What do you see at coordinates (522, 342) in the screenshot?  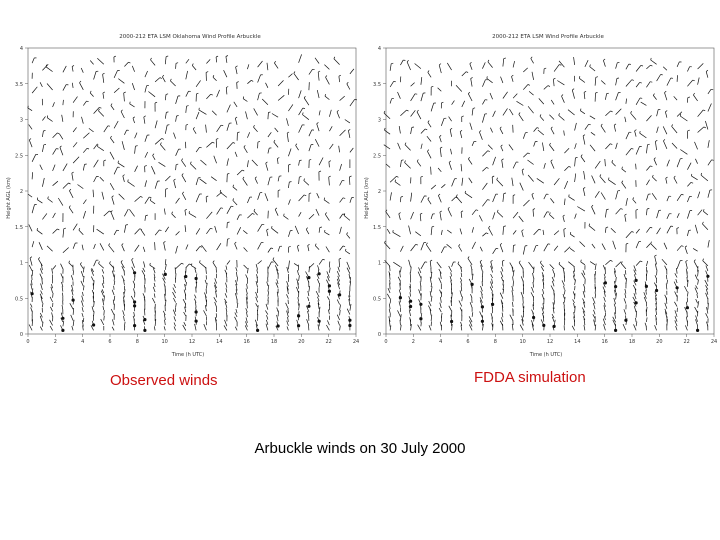 I see `x-tick-label: 10` at bounding box center [522, 342].